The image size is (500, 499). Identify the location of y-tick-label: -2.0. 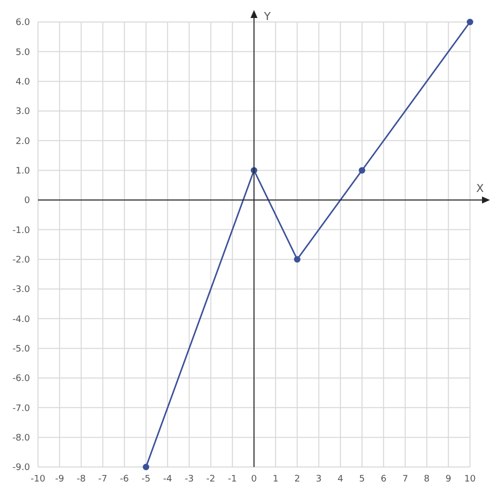
(21, 261).